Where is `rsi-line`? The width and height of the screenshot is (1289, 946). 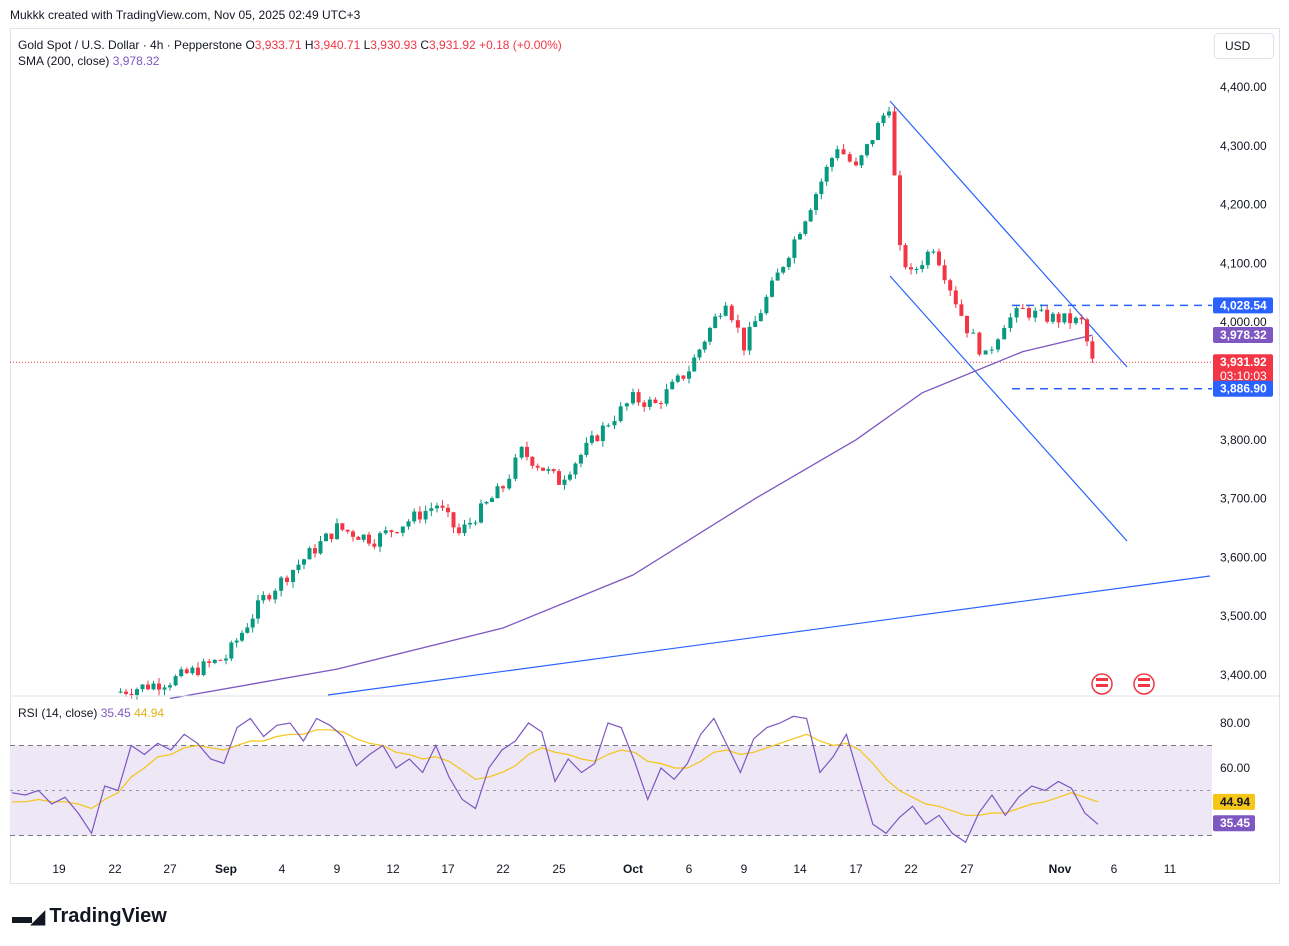
rsi-line is located at coordinates (555, 779).